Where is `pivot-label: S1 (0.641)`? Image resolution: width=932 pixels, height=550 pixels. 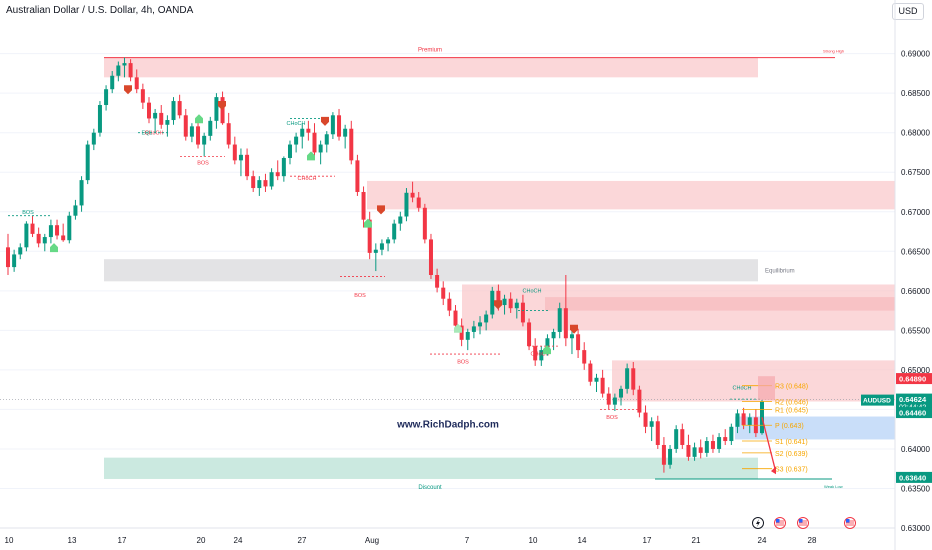
pivot-label: S1 (0.641) is located at coordinates (791, 442).